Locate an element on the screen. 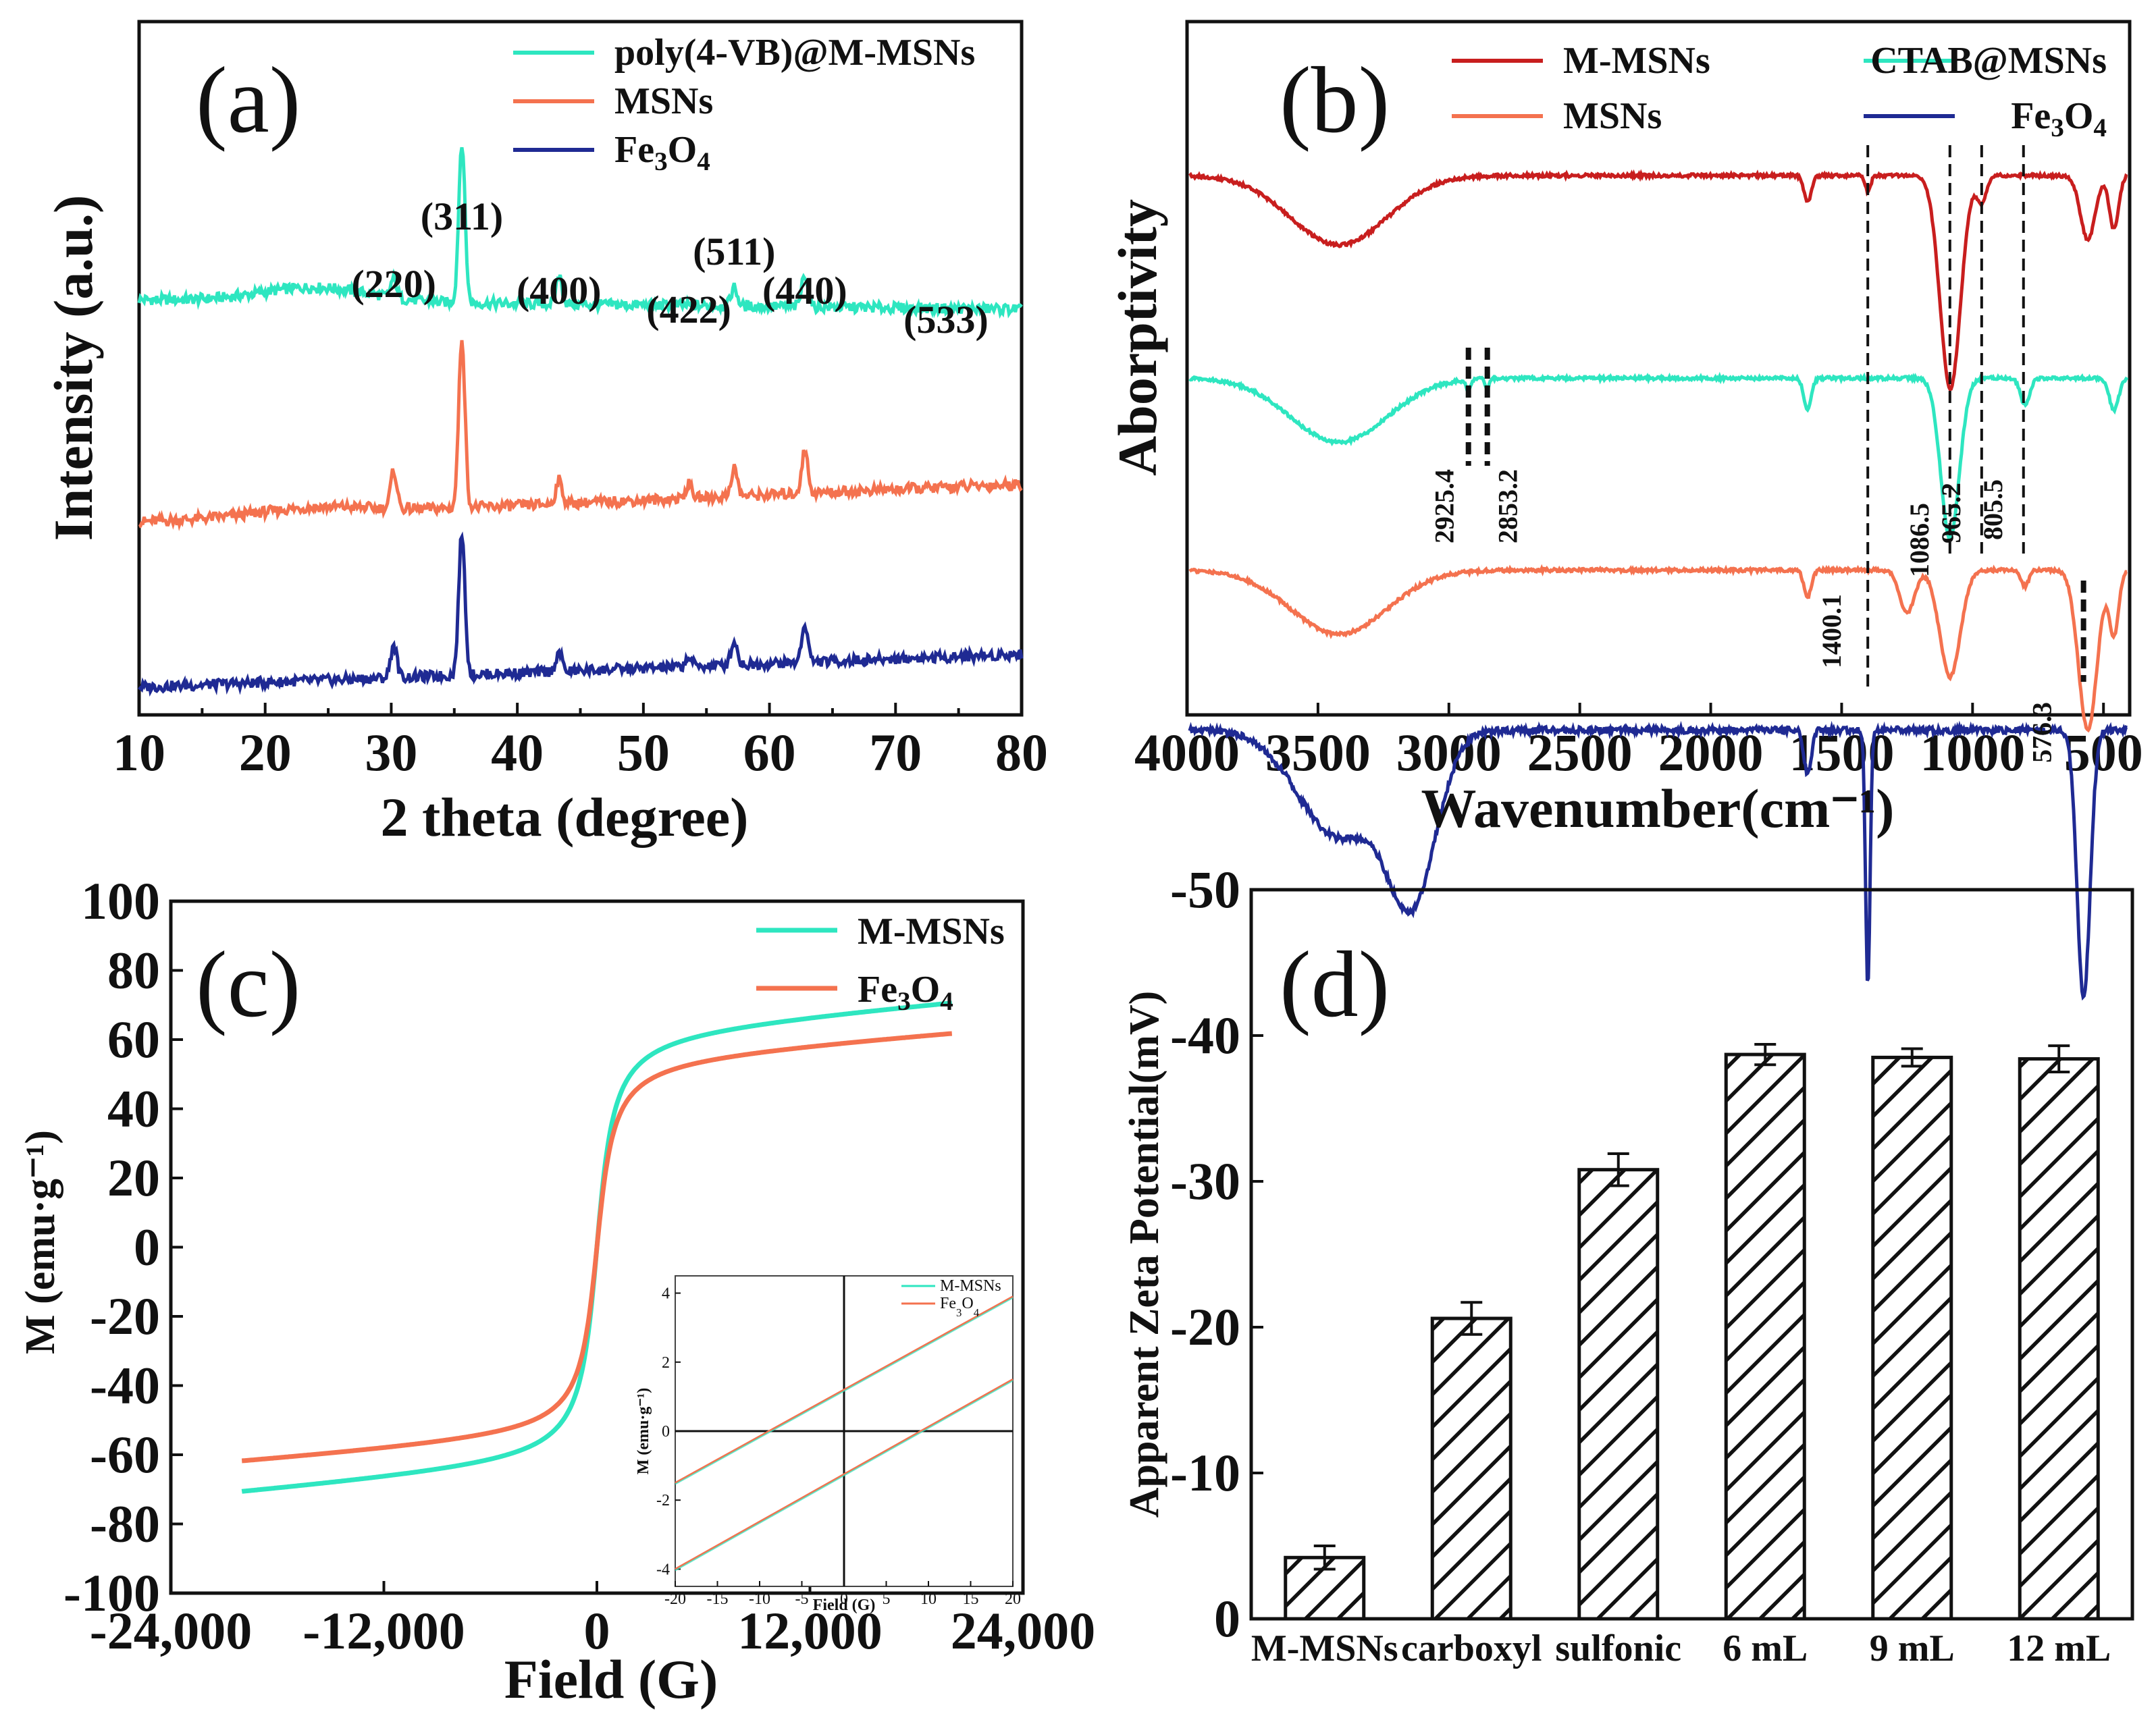  panel-a-xtick-label: 50 is located at coordinates (643, 752).